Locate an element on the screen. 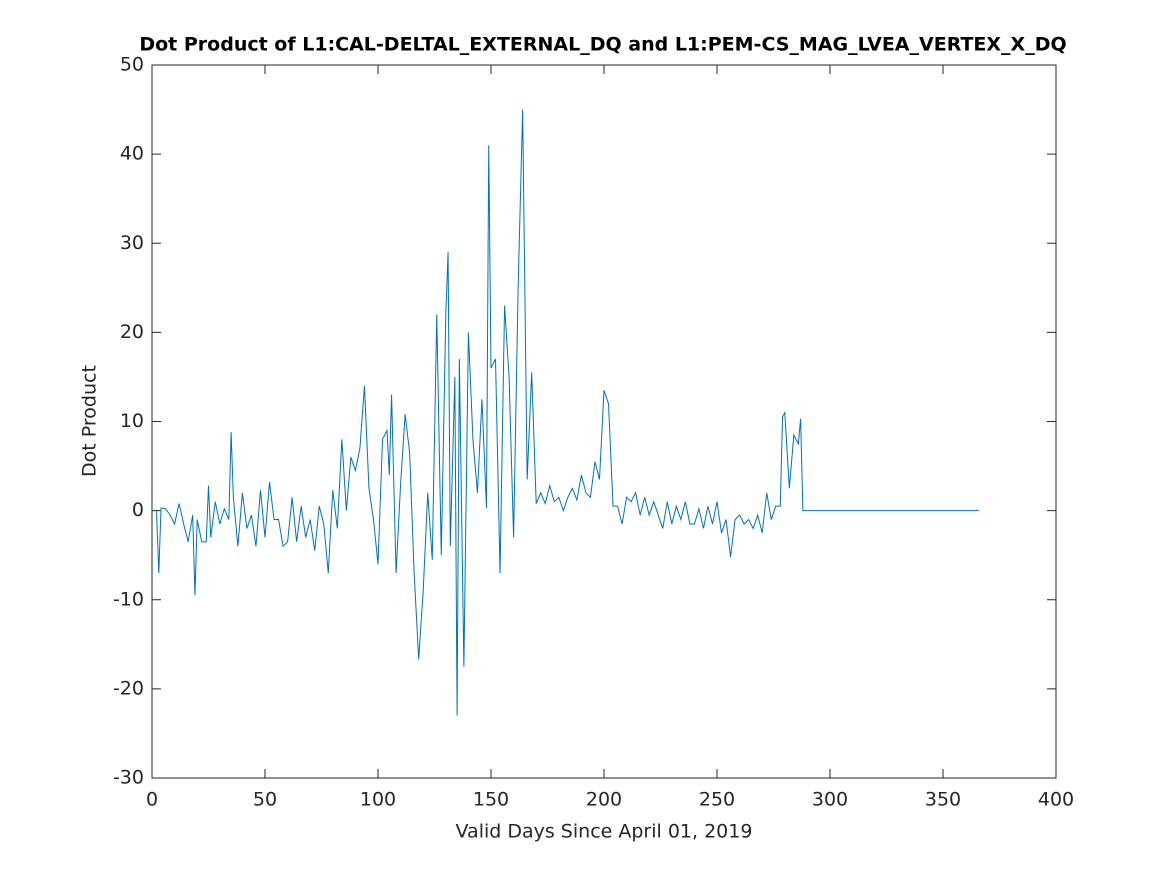 This screenshot has height=875, width=1167. x-tick-label: 300 is located at coordinates (830, 800).